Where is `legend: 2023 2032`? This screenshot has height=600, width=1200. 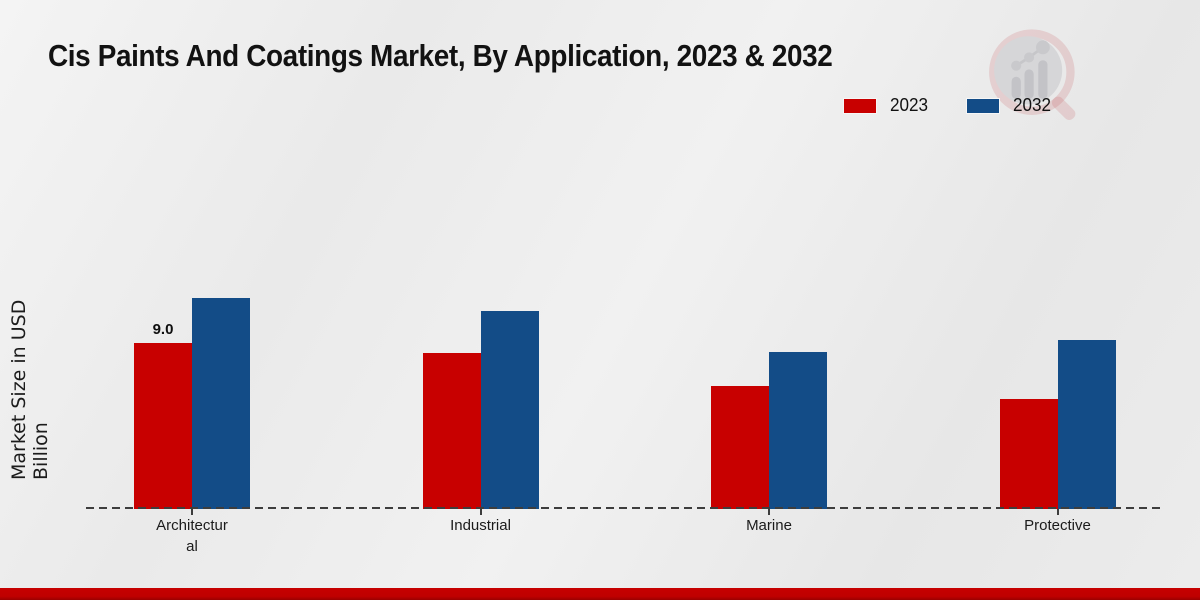
legend: 2023 2032 is located at coordinates (948, 105).